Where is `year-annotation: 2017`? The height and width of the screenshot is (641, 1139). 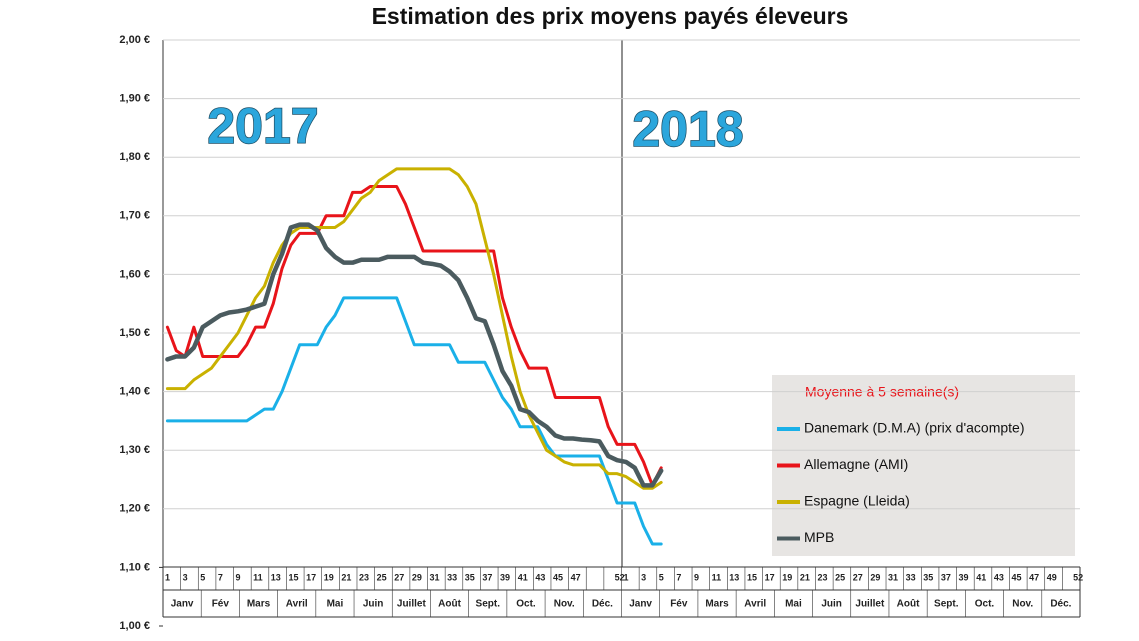 year-annotation: 2017 is located at coordinates (262, 126).